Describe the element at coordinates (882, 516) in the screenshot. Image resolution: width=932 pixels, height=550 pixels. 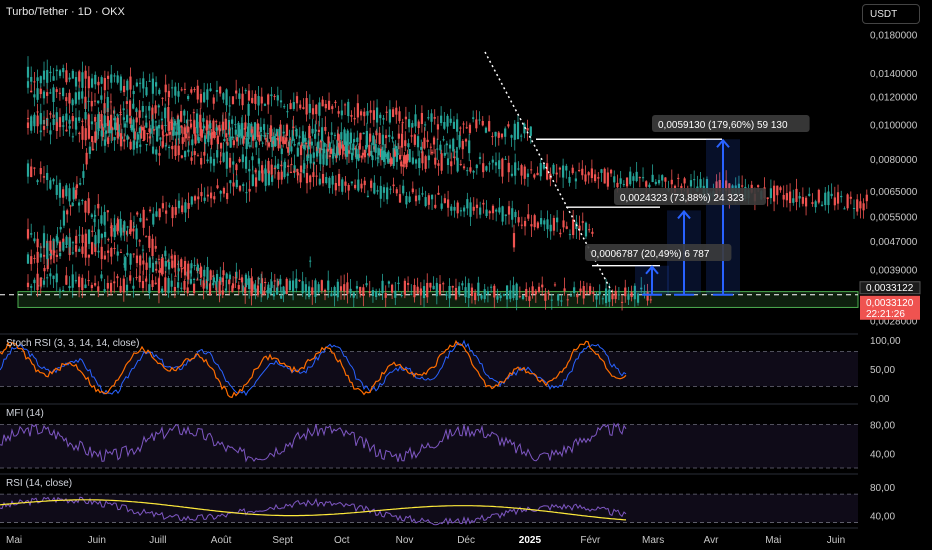
I see `y-tick-label: 40,00` at that location.